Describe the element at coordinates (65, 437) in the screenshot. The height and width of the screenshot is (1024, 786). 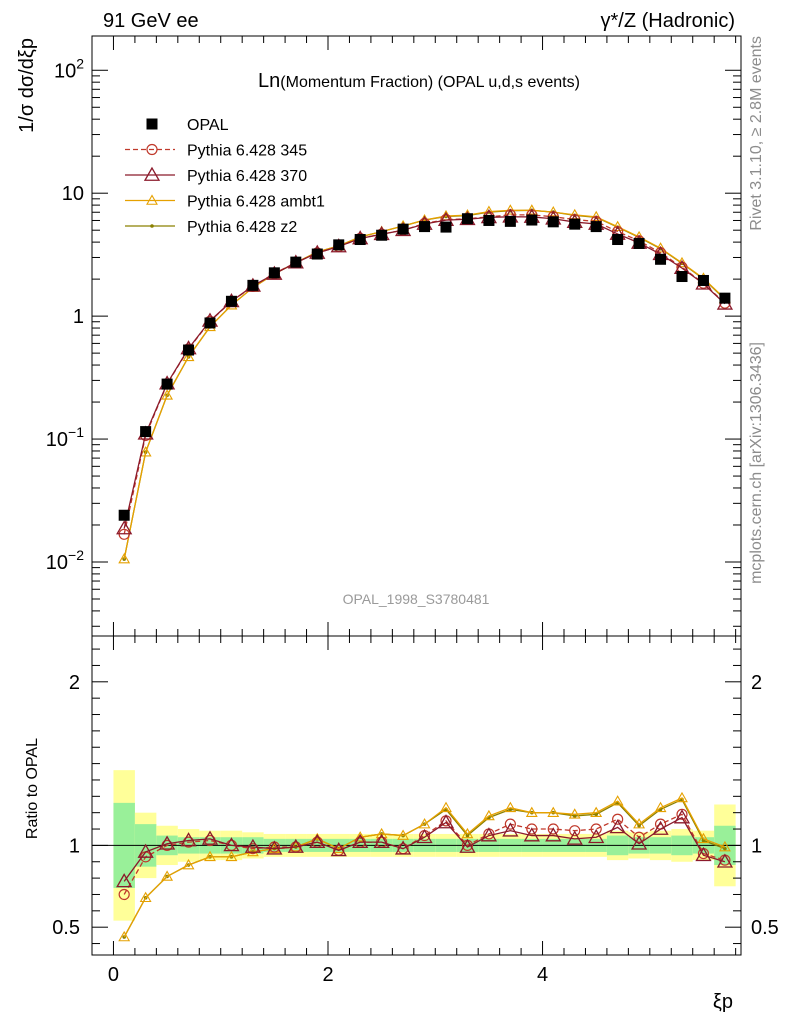
I see `ytick-label-main-1: 10⁻¹` at that location.